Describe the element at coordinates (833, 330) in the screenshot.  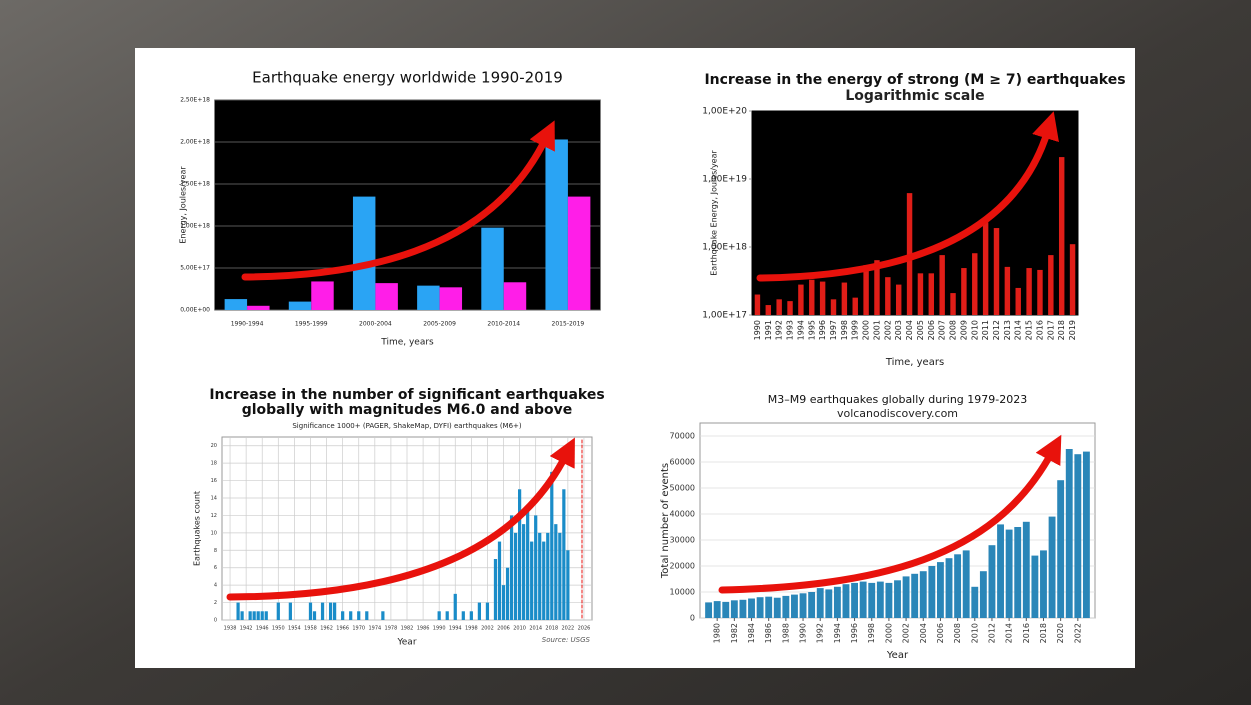
I see `x-tick-label: 1997` at that location.